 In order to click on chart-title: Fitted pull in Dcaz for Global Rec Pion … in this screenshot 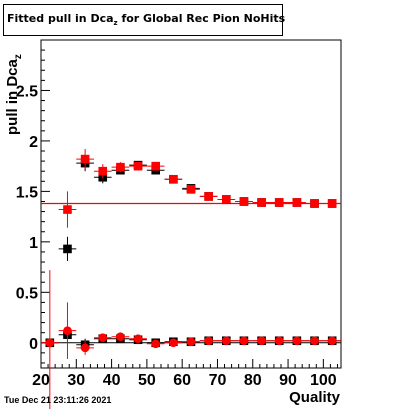, I will do `click(146, 20)`.